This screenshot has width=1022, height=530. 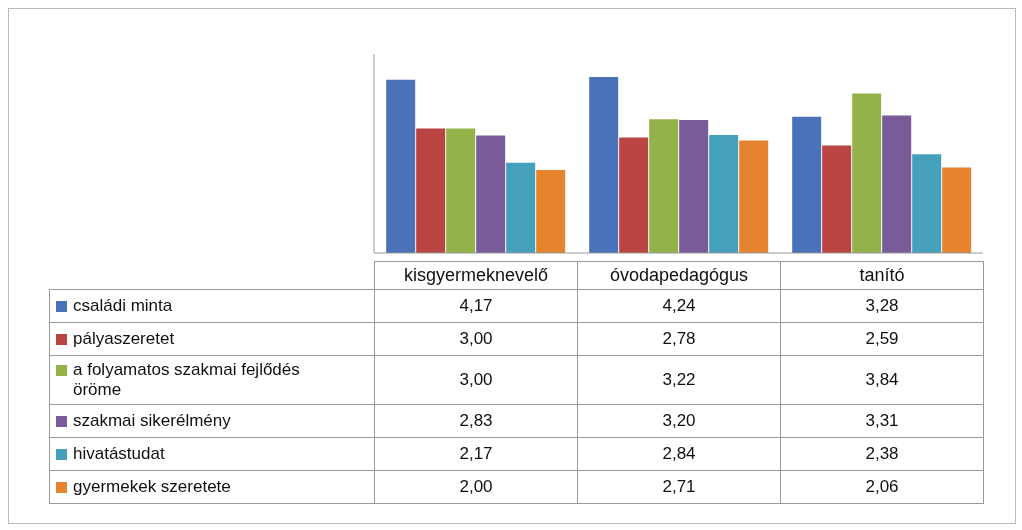 I want to click on legend-label: a folyamatos szakmai fejlődés öröme, so click(x=187, y=380).